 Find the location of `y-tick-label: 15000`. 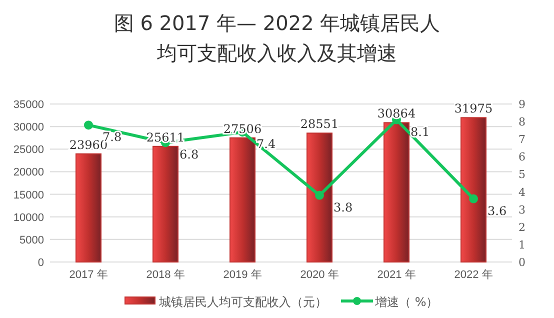

y-tick-label: 15000 is located at coordinates (28, 195).